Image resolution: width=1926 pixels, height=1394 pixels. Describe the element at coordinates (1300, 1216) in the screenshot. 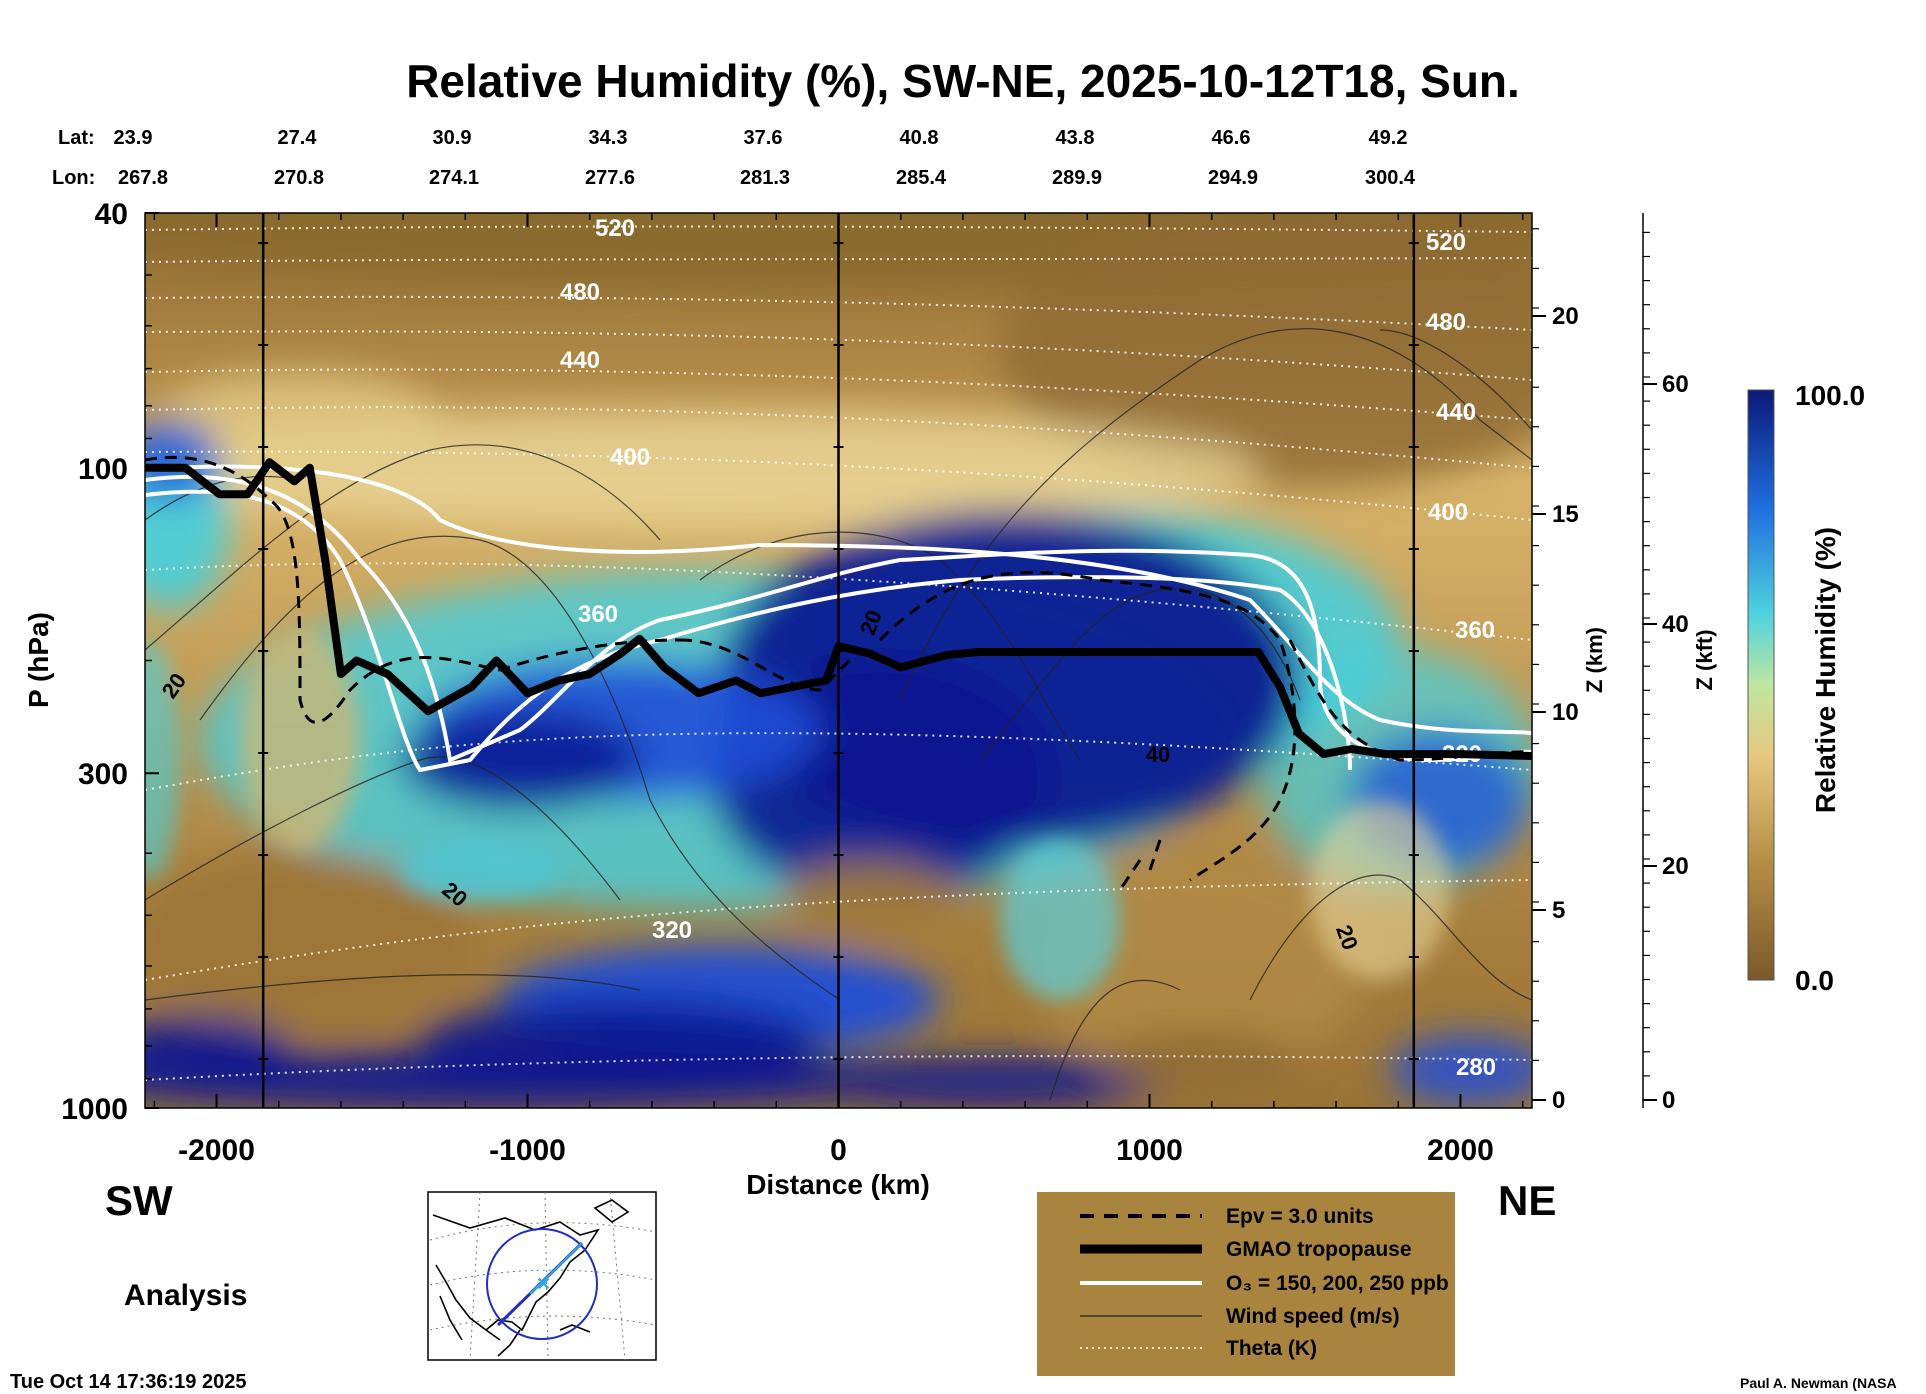

I see `legend-label: Epv = 3.0 units` at that location.